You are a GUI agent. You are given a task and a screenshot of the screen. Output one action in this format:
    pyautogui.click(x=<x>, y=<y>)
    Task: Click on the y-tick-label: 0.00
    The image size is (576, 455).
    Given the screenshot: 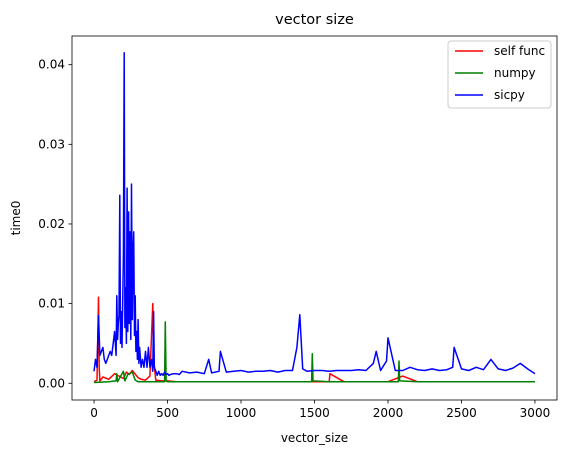 What is the action you would take?
    pyautogui.click(x=51, y=383)
    